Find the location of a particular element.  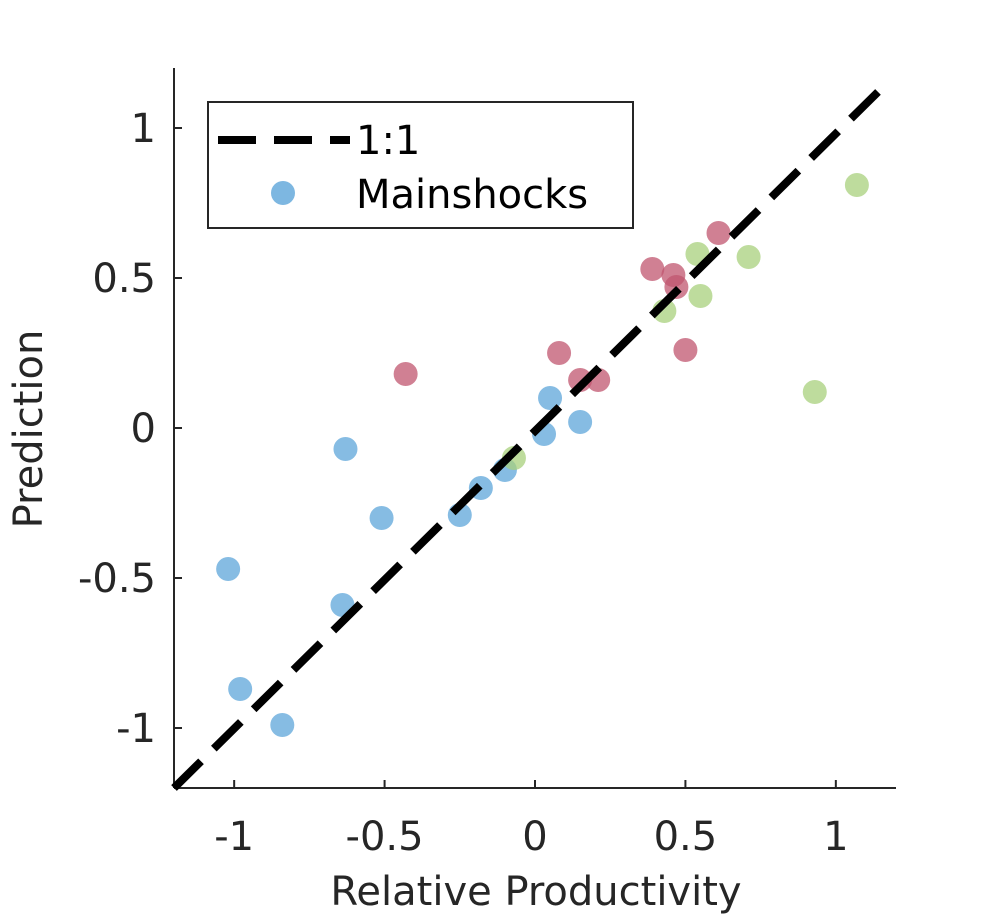

y-tick-label: 0 is located at coordinates (143, 429).